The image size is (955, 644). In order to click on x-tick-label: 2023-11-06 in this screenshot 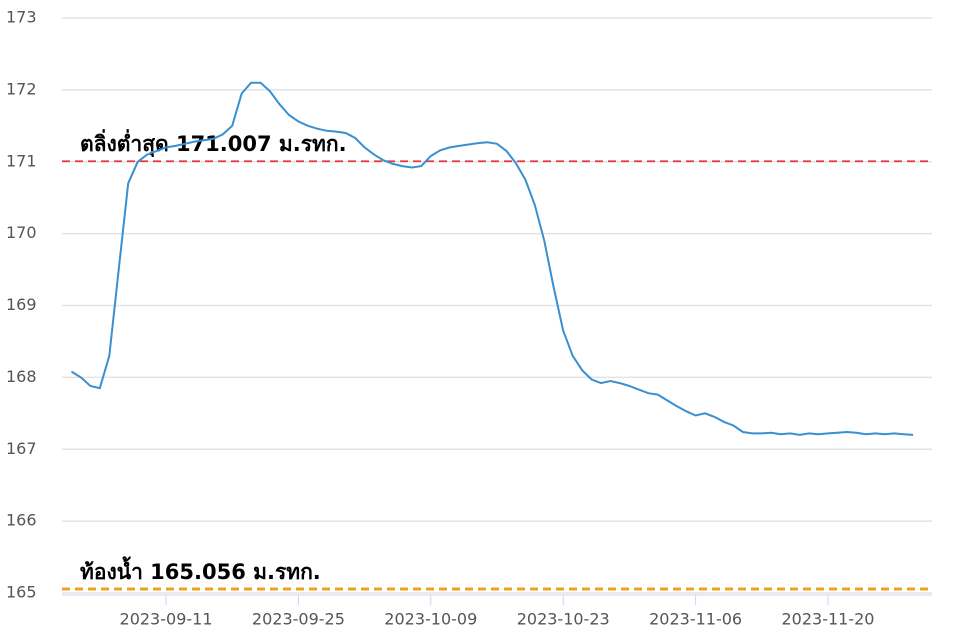, I will do `click(695, 619)`.